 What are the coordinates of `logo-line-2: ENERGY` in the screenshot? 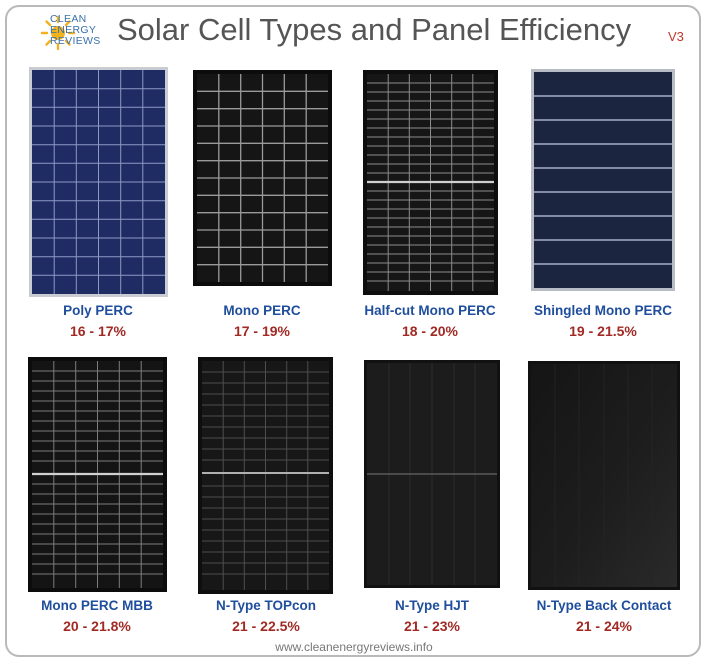 It's located at (73, 30).